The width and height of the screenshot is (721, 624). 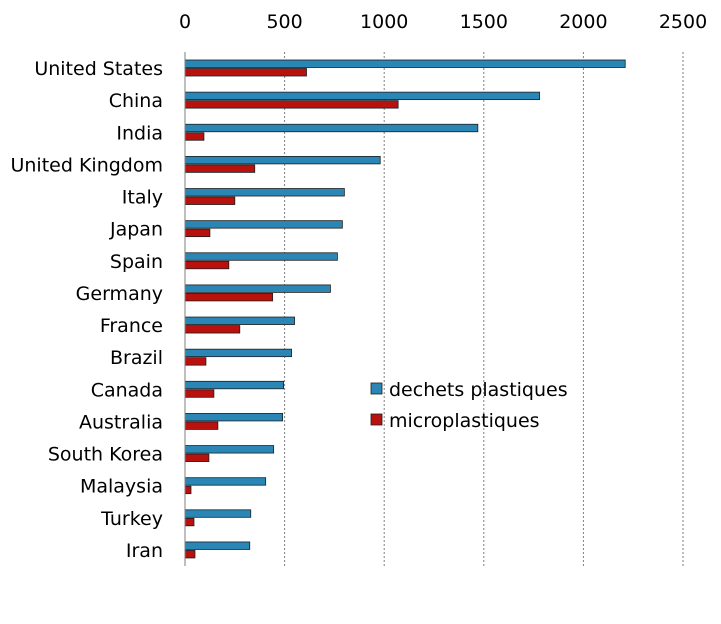 I want to click on category-label: Malaysia, so click(x=121, y=487).